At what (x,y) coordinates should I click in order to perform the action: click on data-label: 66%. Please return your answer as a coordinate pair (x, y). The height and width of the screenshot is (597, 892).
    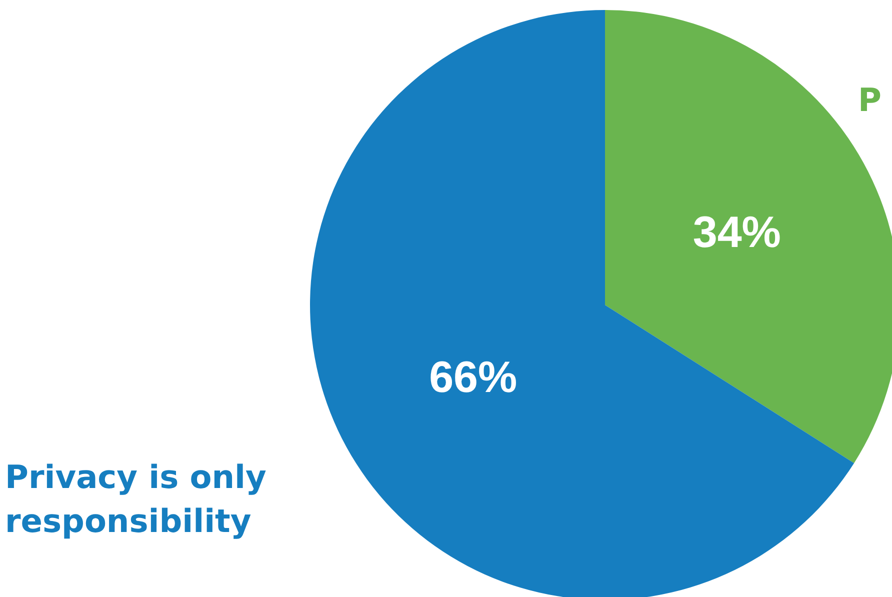
    Looking at the image, I should click on (473, 377).